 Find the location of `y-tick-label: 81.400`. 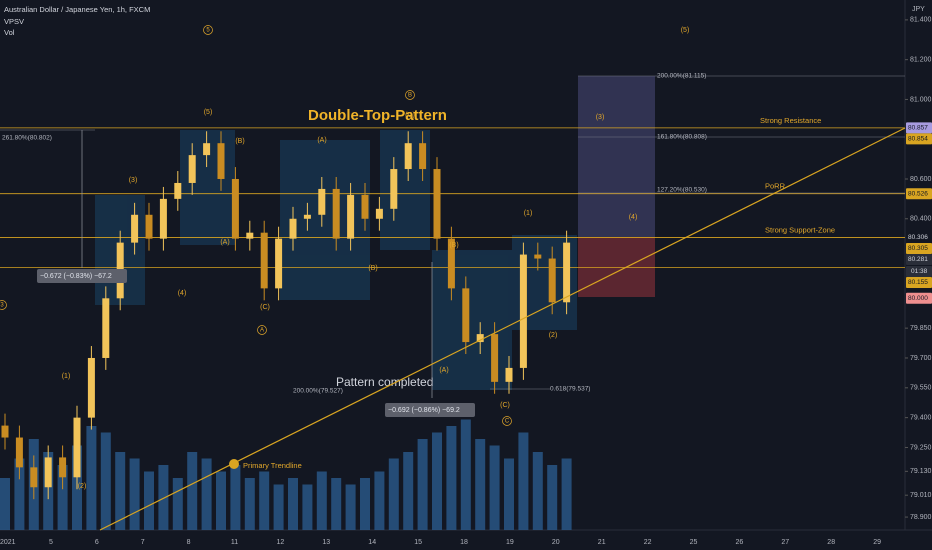

y-tick-label: 81.400 is located at coordinates (921, 20).